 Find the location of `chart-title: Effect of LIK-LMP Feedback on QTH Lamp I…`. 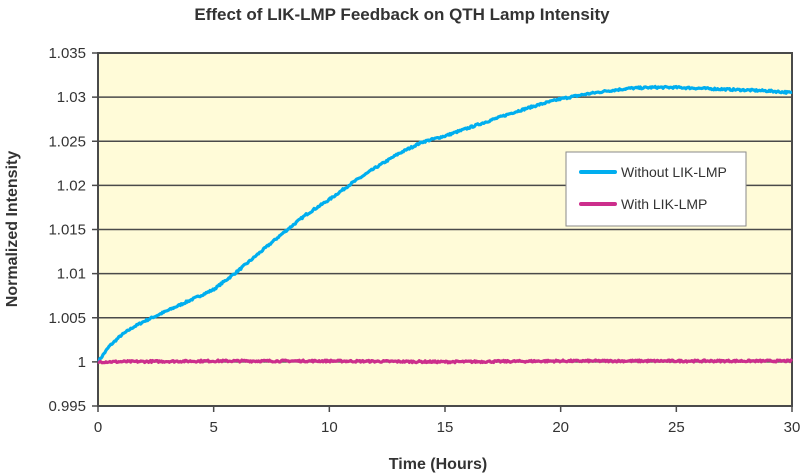

chart-title: Effect of LIK-LMP Feedback on QTH Lamp I… is located at coordinates (402, 14).